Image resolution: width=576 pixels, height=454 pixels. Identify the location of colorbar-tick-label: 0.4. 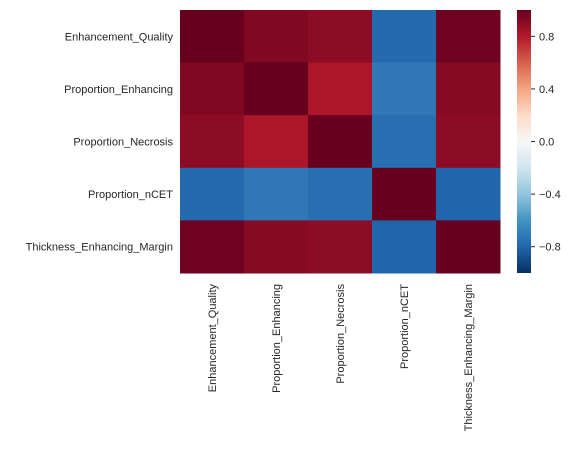
(546, 90).